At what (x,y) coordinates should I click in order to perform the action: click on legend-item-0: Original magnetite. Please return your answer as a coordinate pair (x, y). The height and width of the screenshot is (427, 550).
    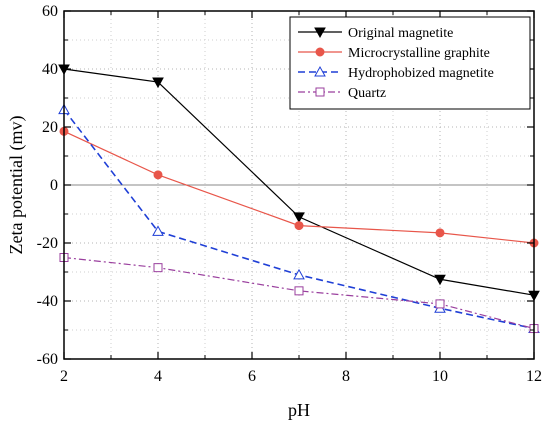
    Looking at the image, I should click on (375, 33).